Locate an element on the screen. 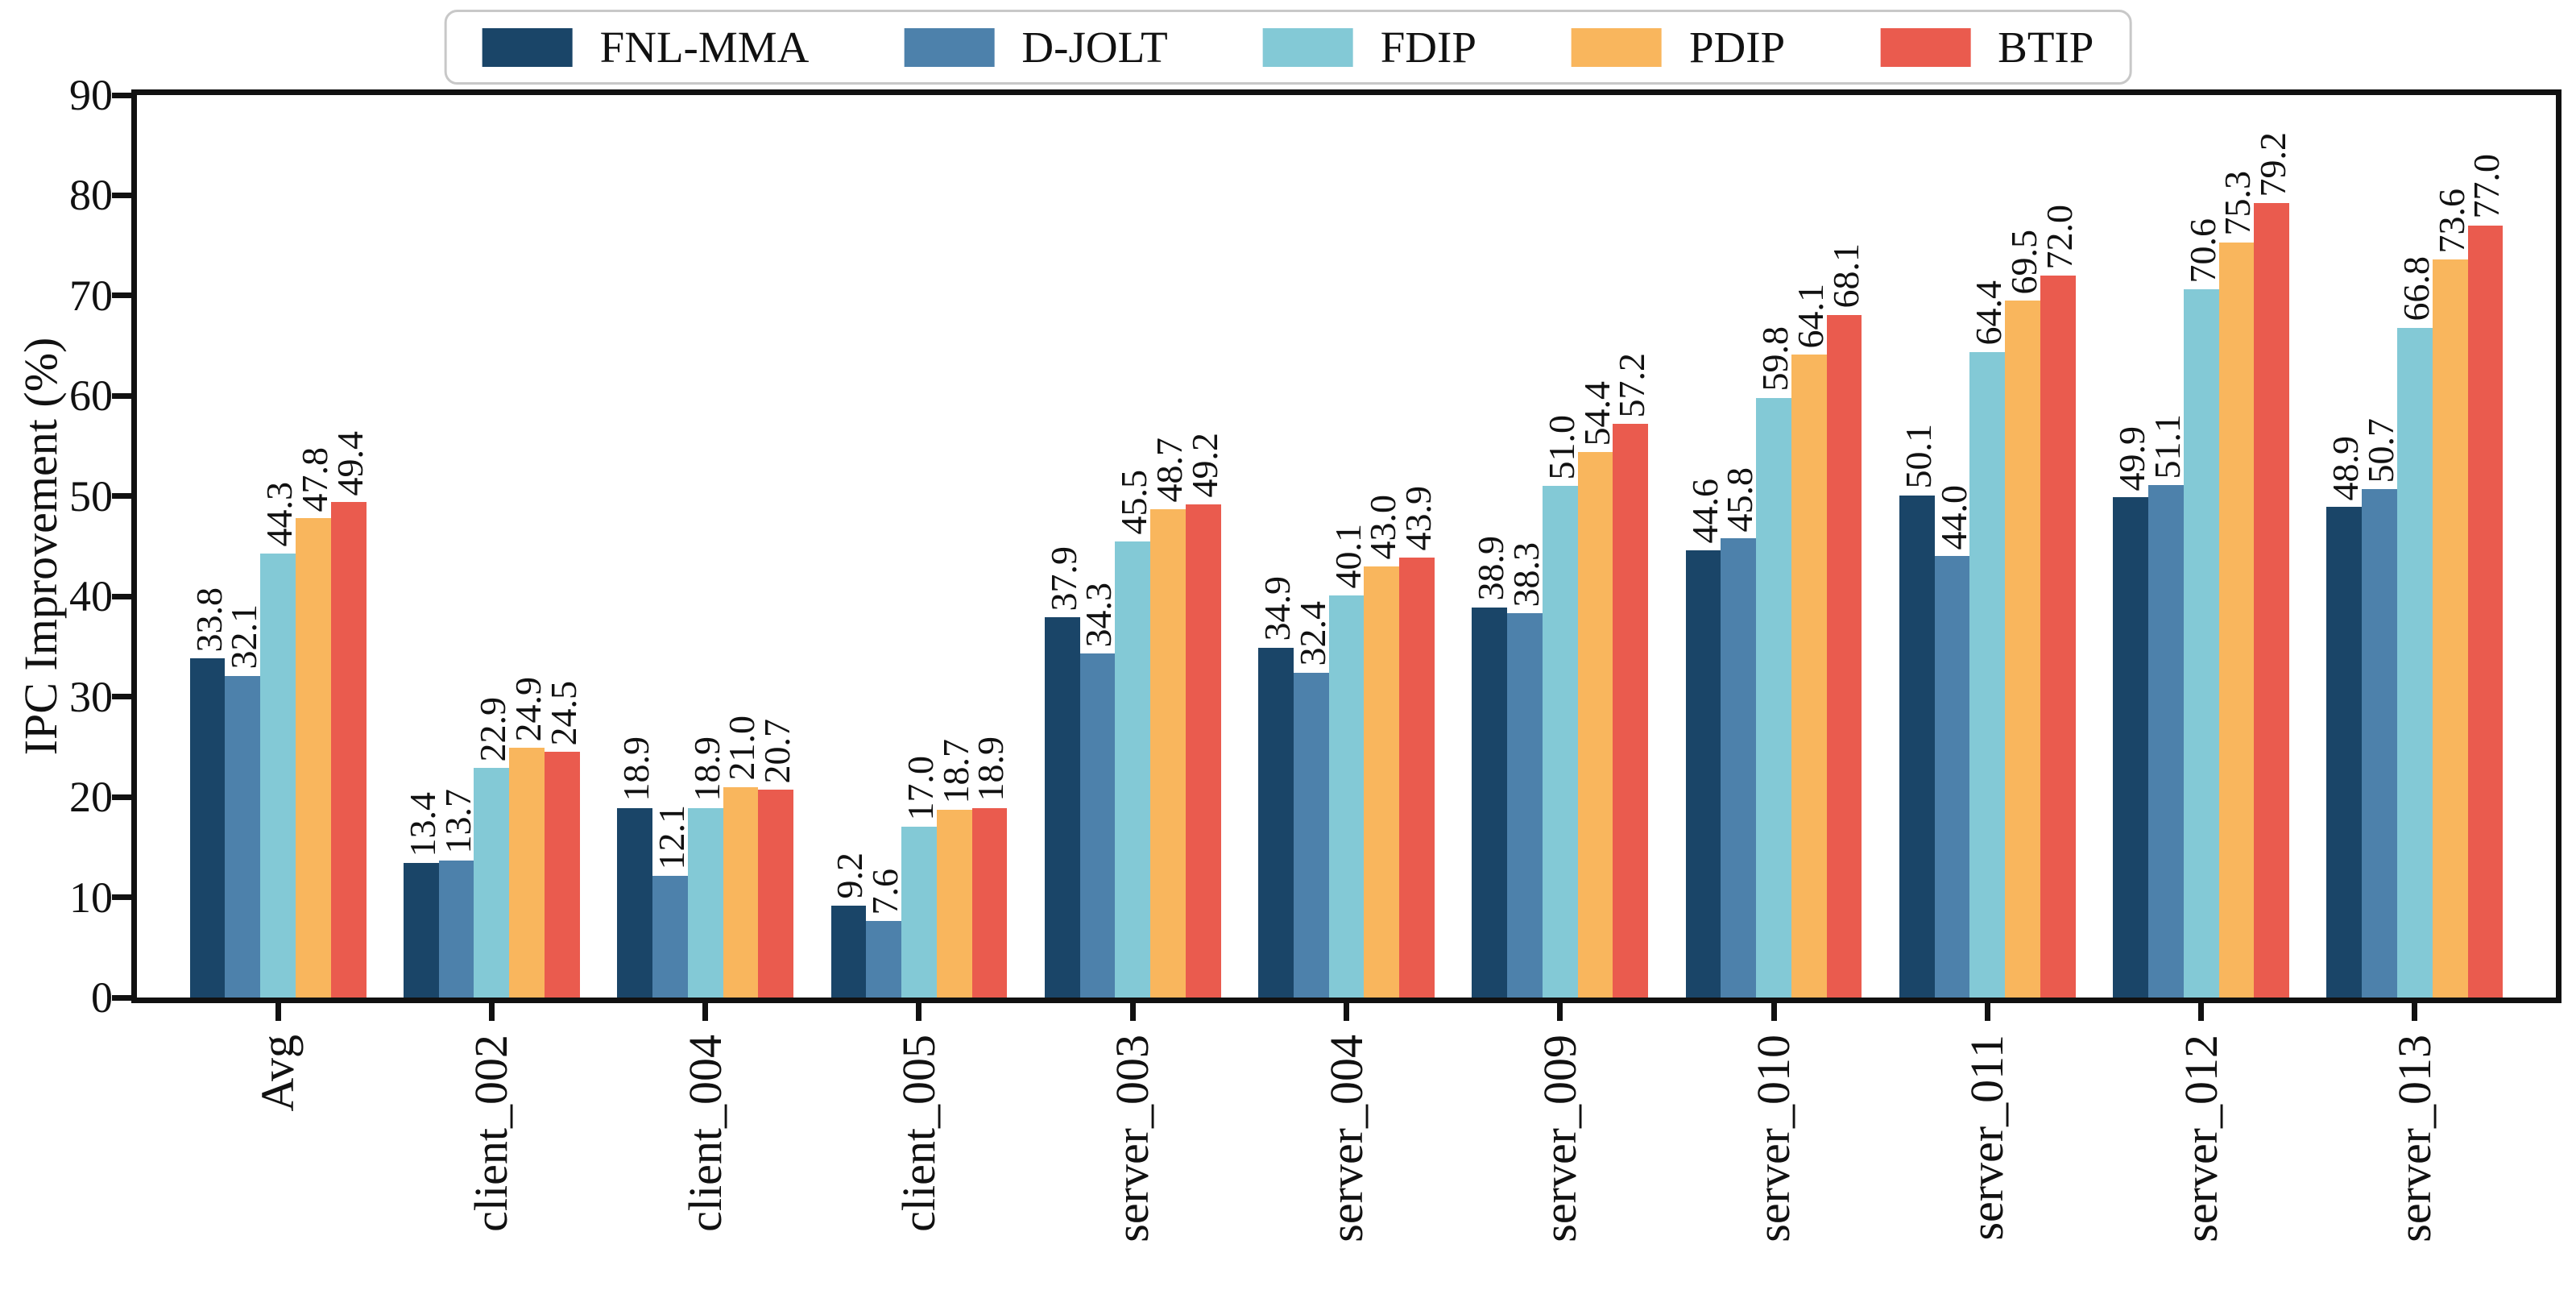  bar-value-label: 44.3 is located at coordinates (279, 514).